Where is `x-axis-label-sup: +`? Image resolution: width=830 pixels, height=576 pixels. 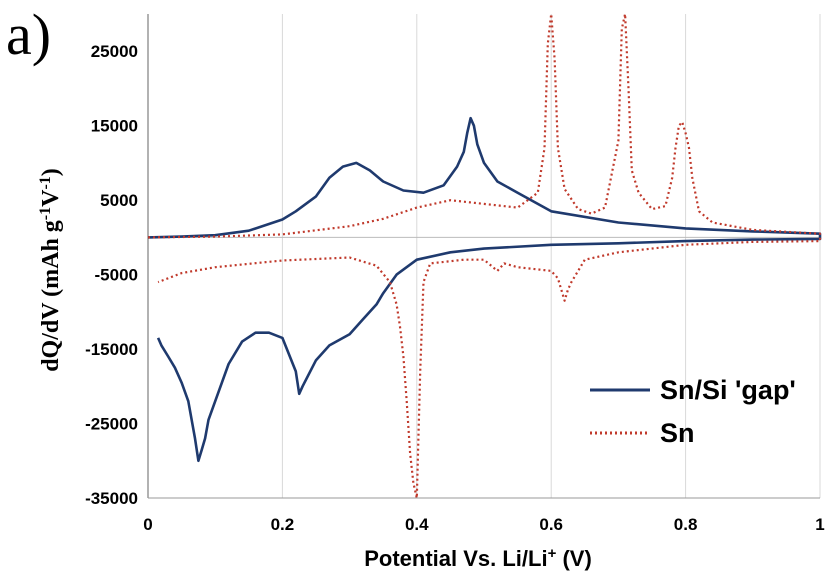
x-axis-label-sup: + is located at coordinates (552, 553).